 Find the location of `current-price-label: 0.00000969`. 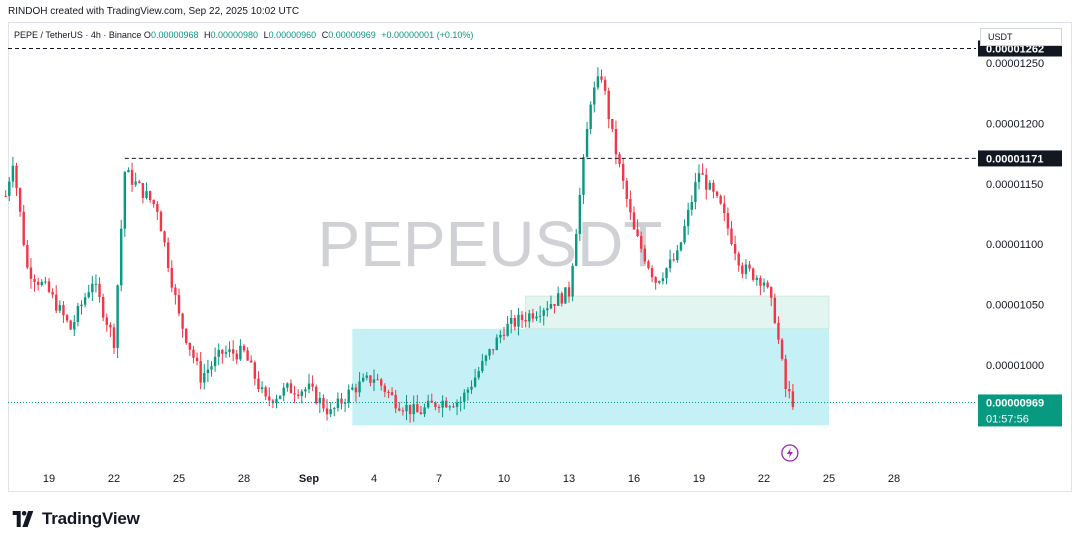

current-price-label: 0.00000969 is located at coordinates (1015, 403).